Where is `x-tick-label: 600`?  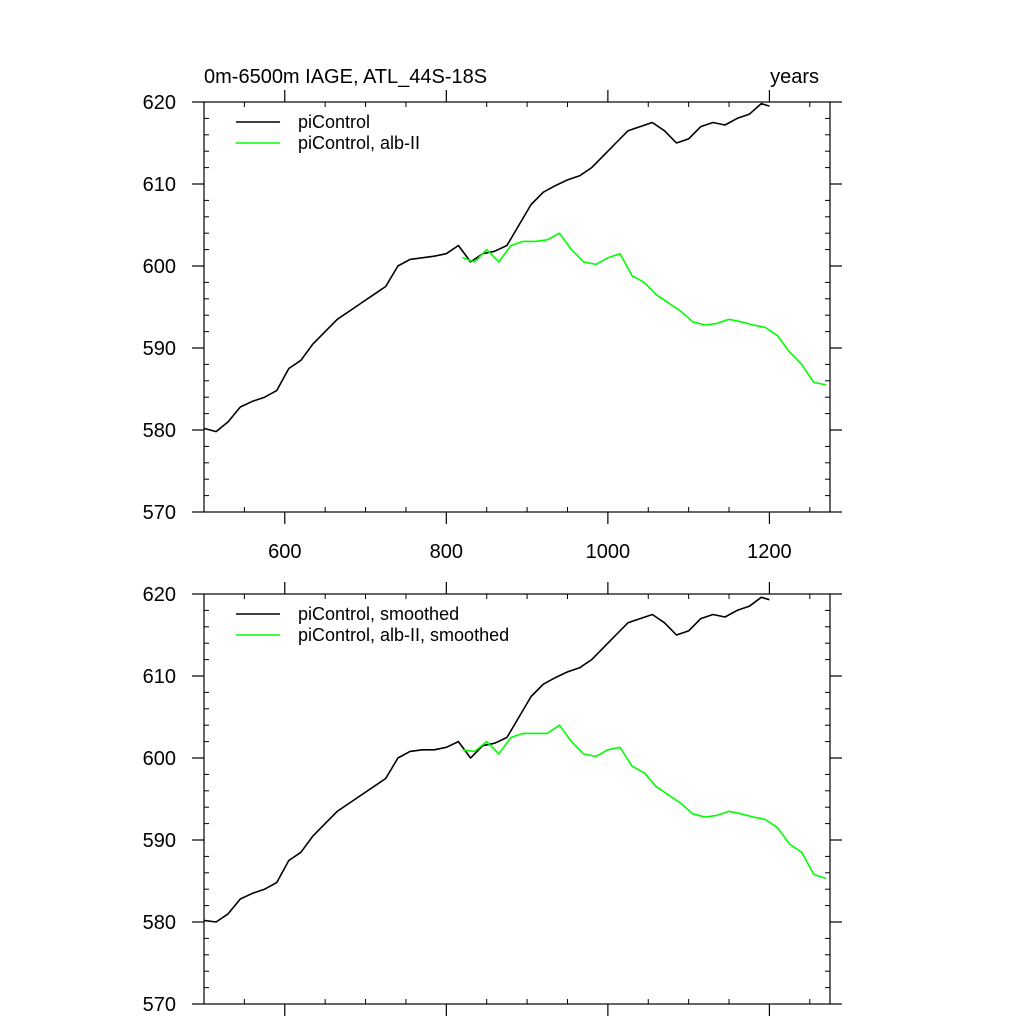
x-tick-label: 600 is located at coordinates (284, 552).